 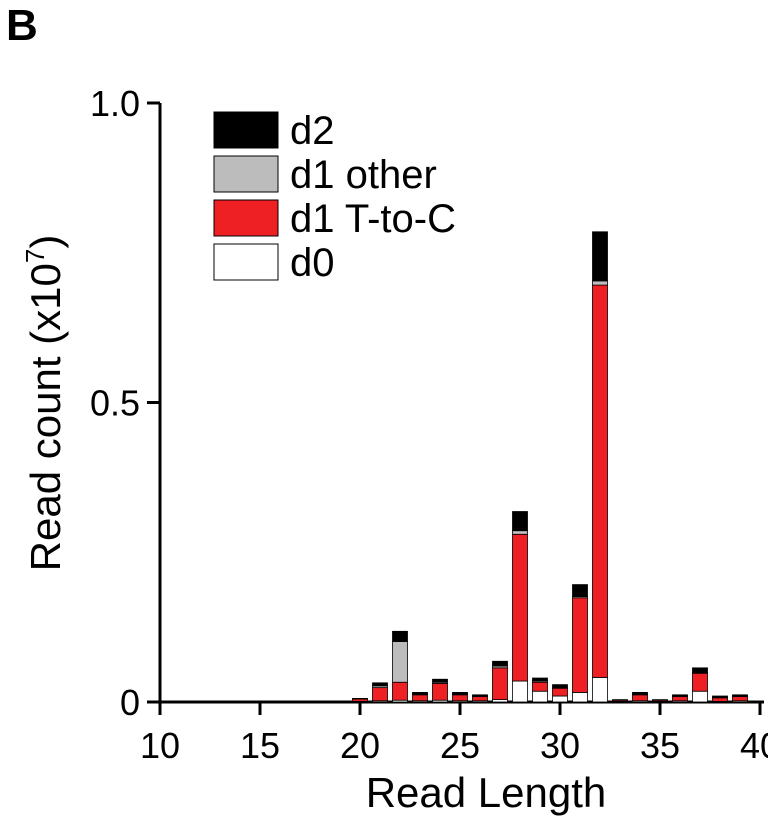 What do you see at coordinates (22, 25) in the screenshot?
I see `panel-label: B` at bounding box center [22, 25].